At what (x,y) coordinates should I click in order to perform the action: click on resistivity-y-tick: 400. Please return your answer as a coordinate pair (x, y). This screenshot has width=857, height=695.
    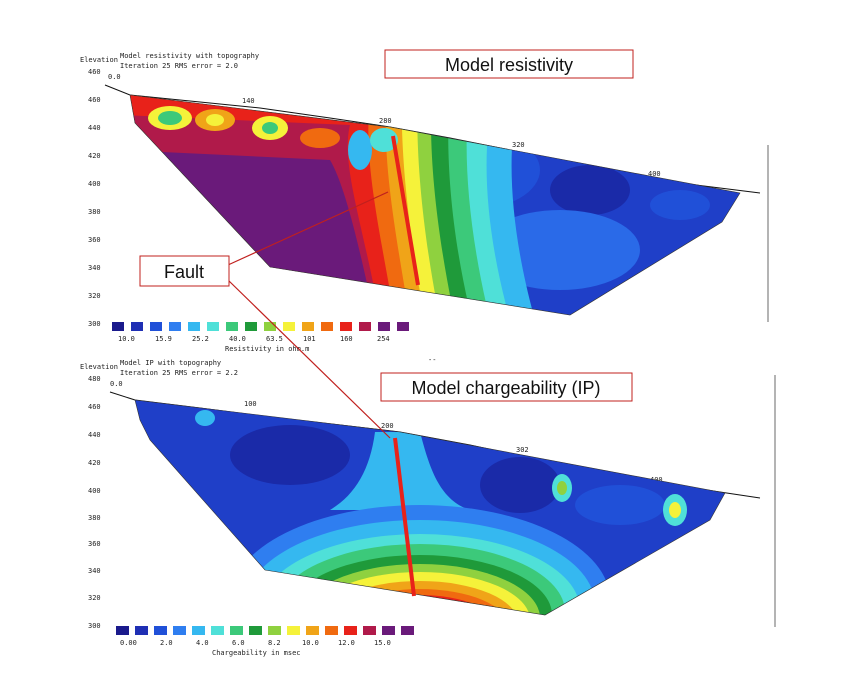
    Looking at the image, I should click on (94, 184).